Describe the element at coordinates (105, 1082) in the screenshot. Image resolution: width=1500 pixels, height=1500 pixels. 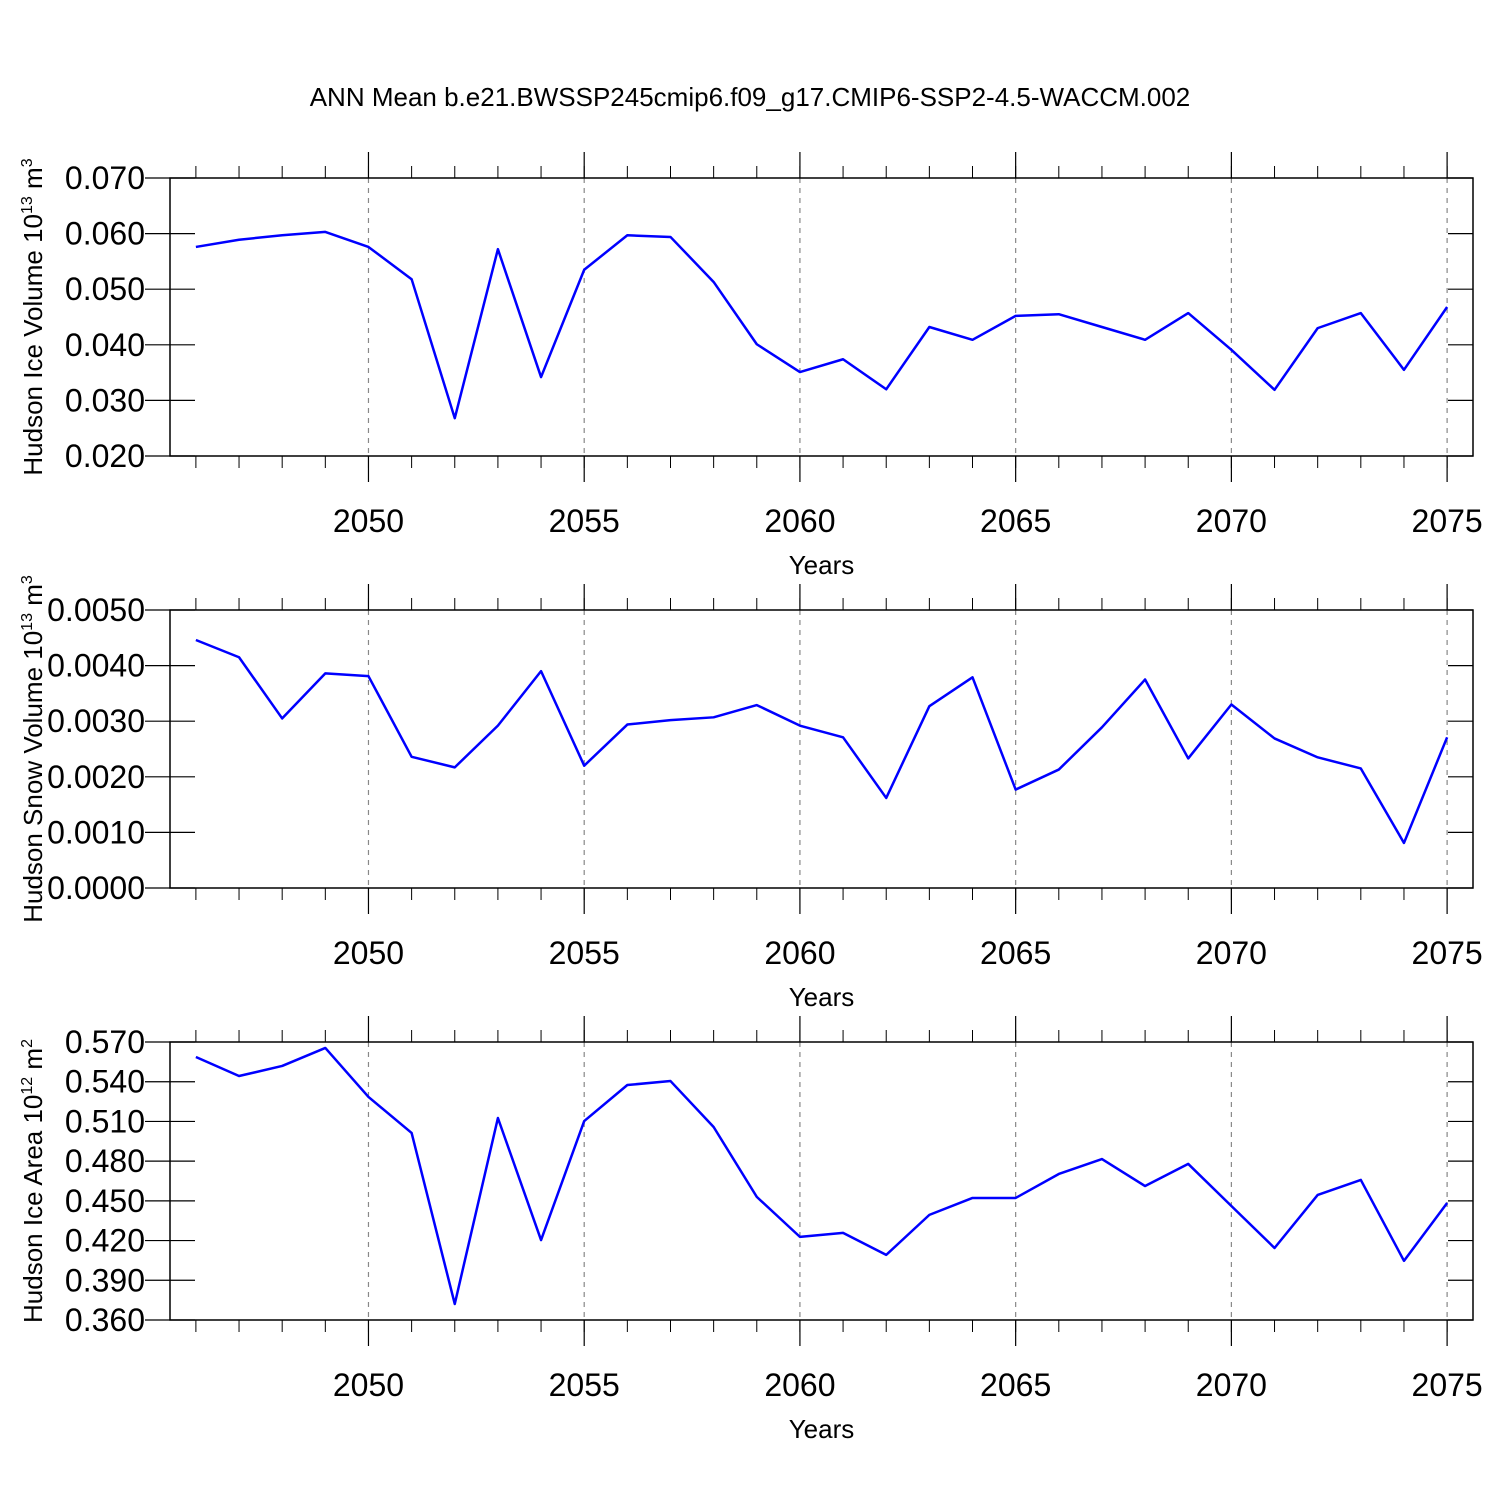
I see `y-tick-label: 0.540` at that location.